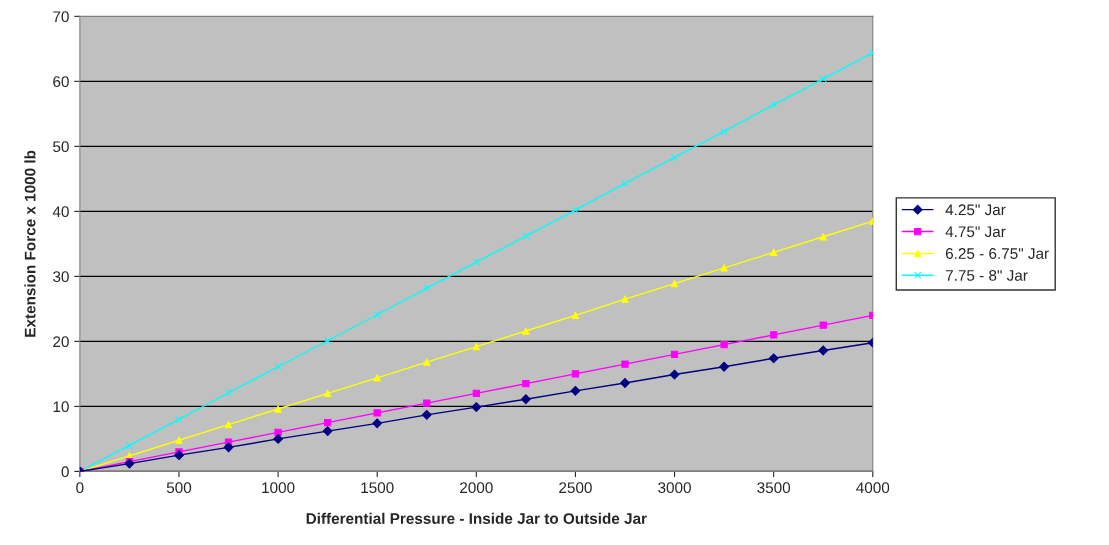 Image resolution: width=1109 pixels, height=545 pixels. Describe the element at coordinates (61, 407) in the screenshot. I see `y-tick-label: 10` at that location.